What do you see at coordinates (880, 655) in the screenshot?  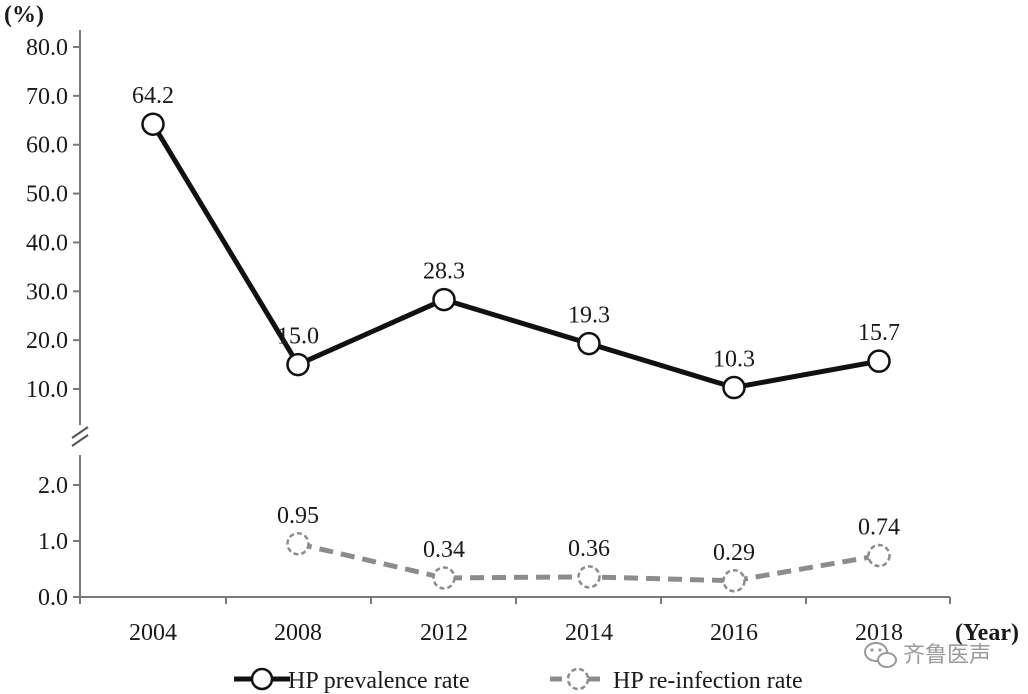 I see `wechat-icon` at bounding box center [880, 655].